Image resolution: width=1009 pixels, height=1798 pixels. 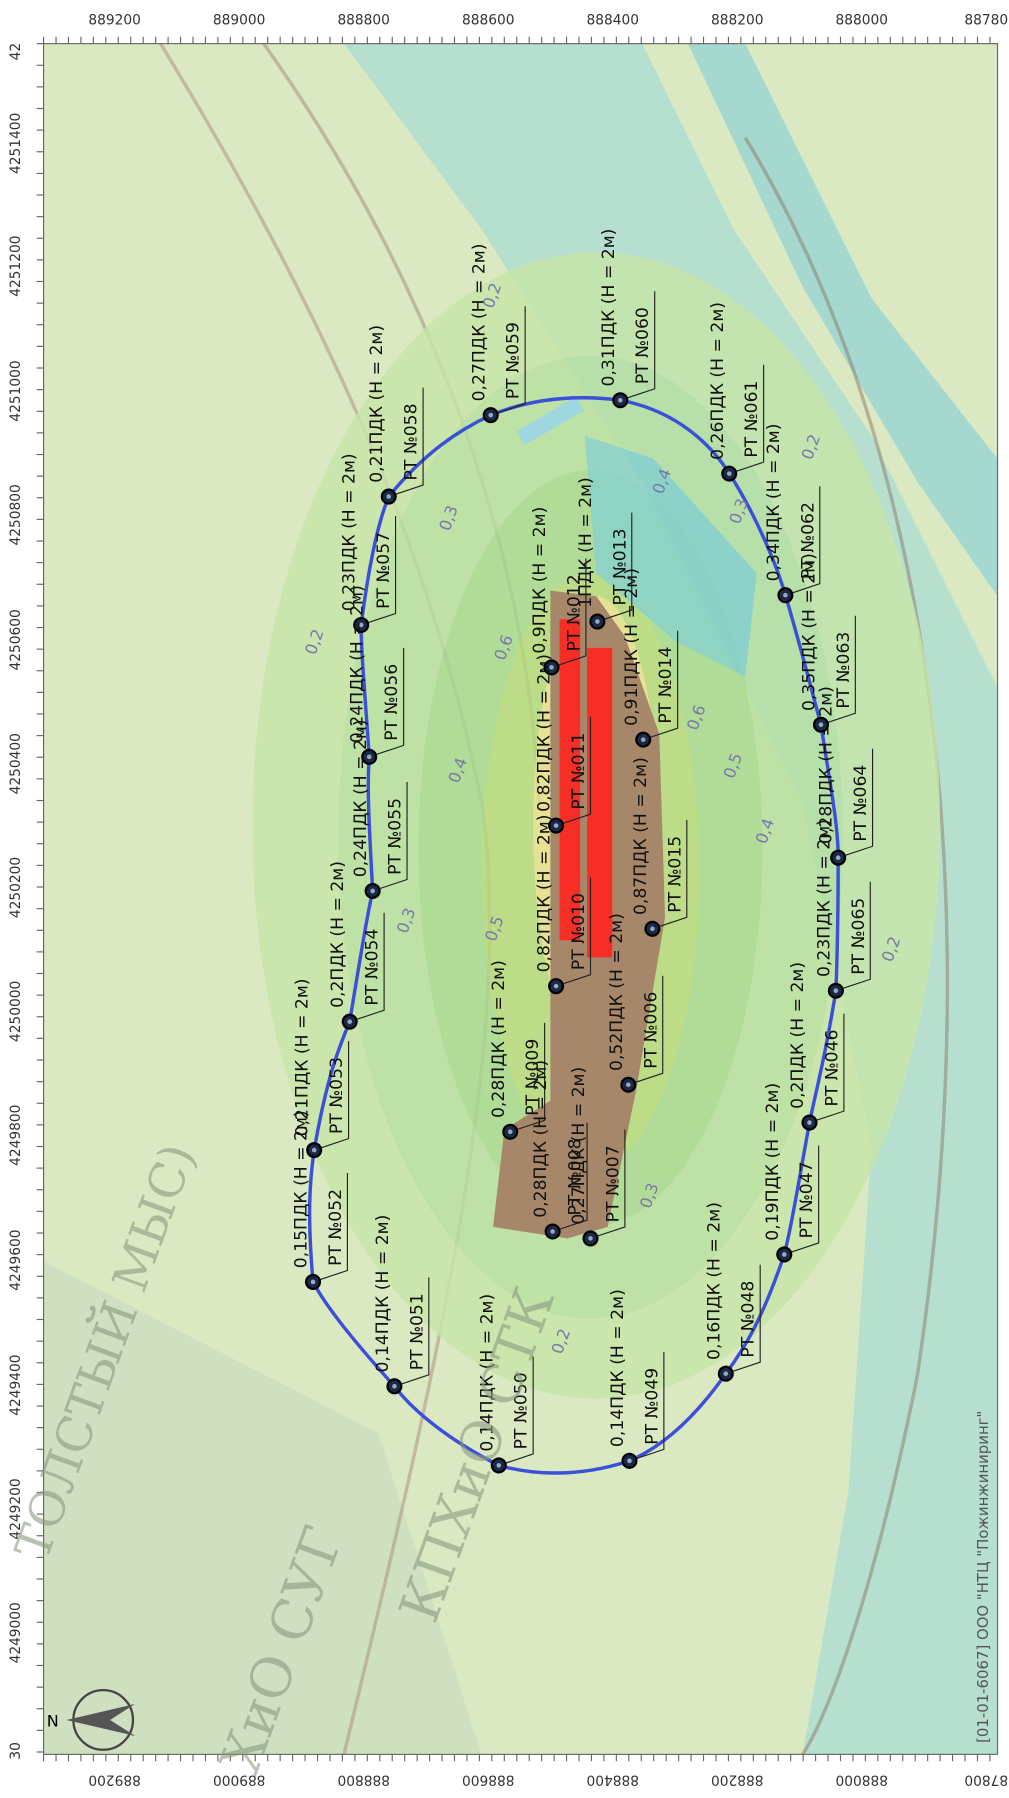 What do you see at coordinates (16, 1751) in the screenshot?
I see `y-axis-label: 30` at bounding box center [16, 1751].